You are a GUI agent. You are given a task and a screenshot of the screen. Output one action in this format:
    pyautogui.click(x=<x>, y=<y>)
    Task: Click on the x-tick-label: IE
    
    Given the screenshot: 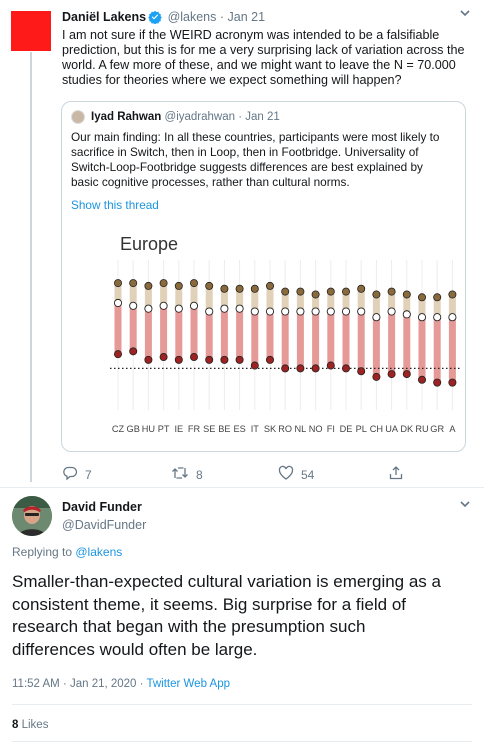 What is the action you would take?
    pyautogui.click(x=178, y=429)
    